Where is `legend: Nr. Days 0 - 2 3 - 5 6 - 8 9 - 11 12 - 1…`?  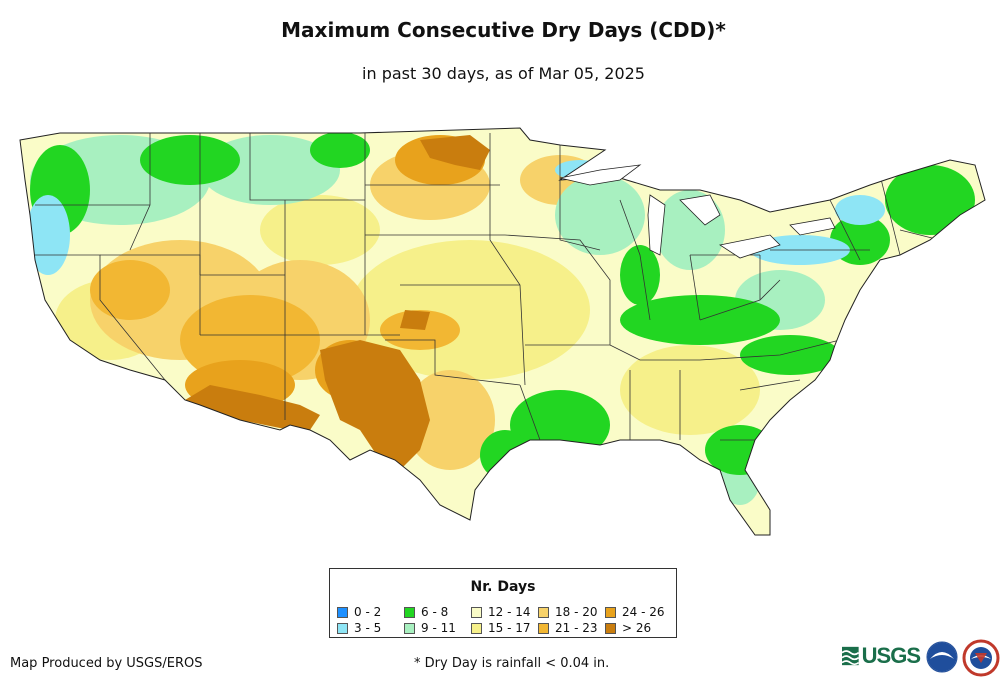 legend: Nr. Days 0 - 2 3 - 5 6 - 8 9 - 11 12 - 1… is located at coordinates (503, 603).